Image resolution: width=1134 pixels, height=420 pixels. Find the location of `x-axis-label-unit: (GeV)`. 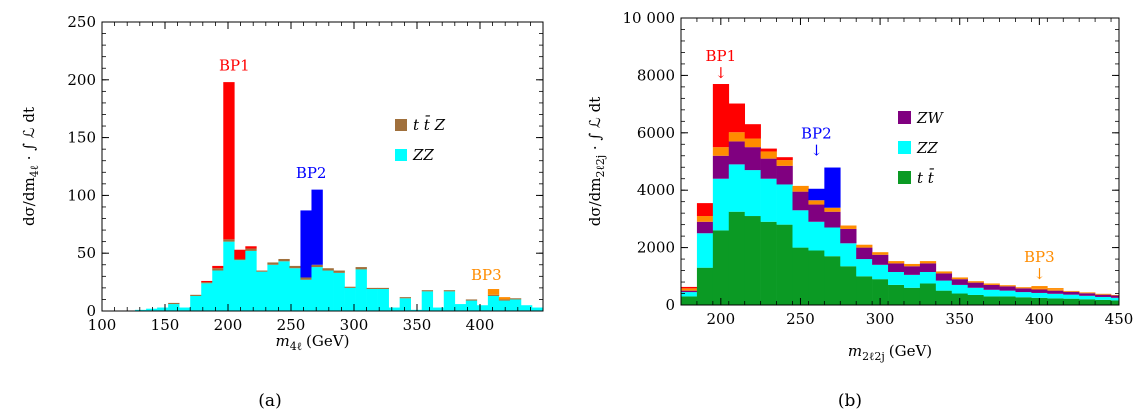

x-axis-label-unit: (GeV) is located at coordinates (910, 351).